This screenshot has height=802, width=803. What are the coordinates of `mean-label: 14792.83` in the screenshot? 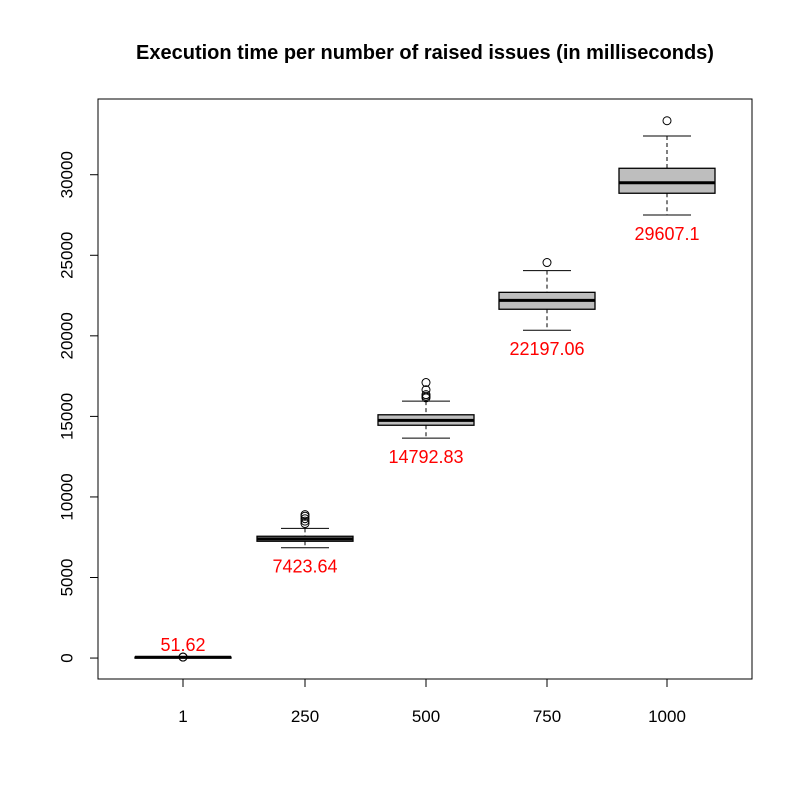 It's located at (425, 457).